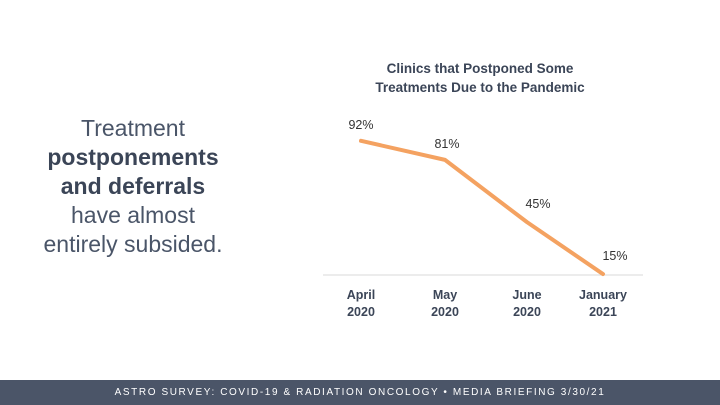 Image resolution: width=720 pixels, height=405 pixels. What do you see at coordinates (482, 207) in the screenshot?
I see `series-line` at bounding box center [482, 207].